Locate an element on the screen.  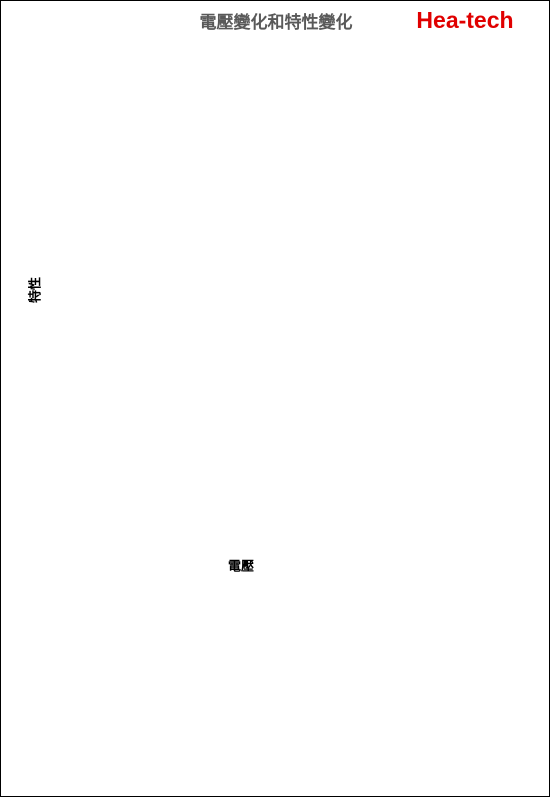
chart-title: 電壓變化和特性變化 is located at coordinates (276, 22).